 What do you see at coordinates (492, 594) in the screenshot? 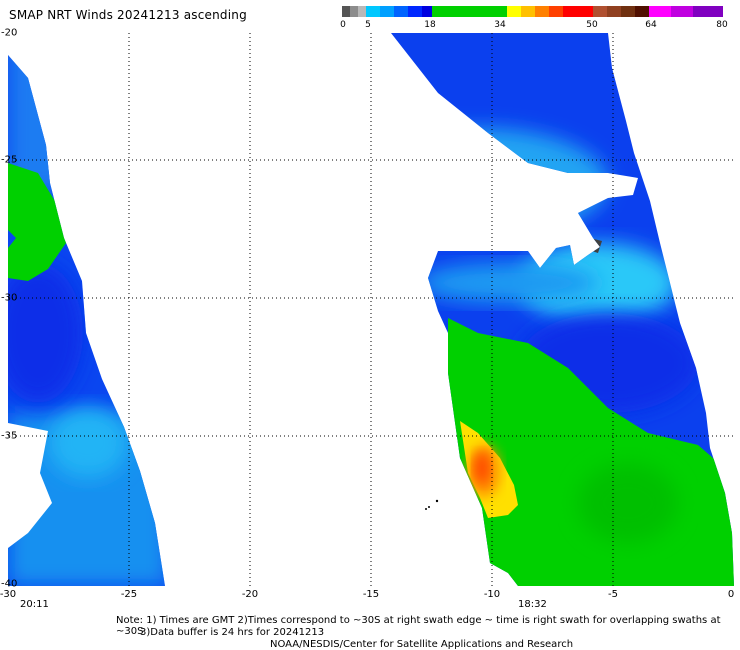
I see `x-tick-label: -10` at bounding box center [492, 594].